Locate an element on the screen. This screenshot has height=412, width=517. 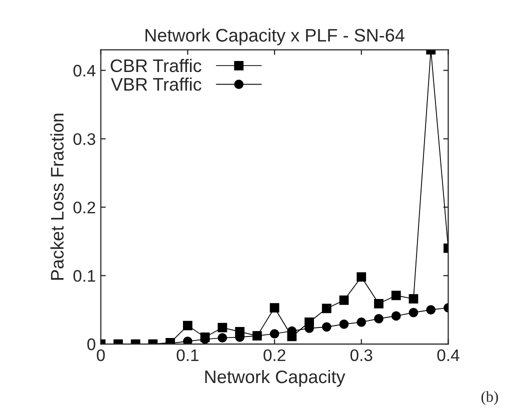
y-tick-label: 0.1 is located at coordinates (84, 276).